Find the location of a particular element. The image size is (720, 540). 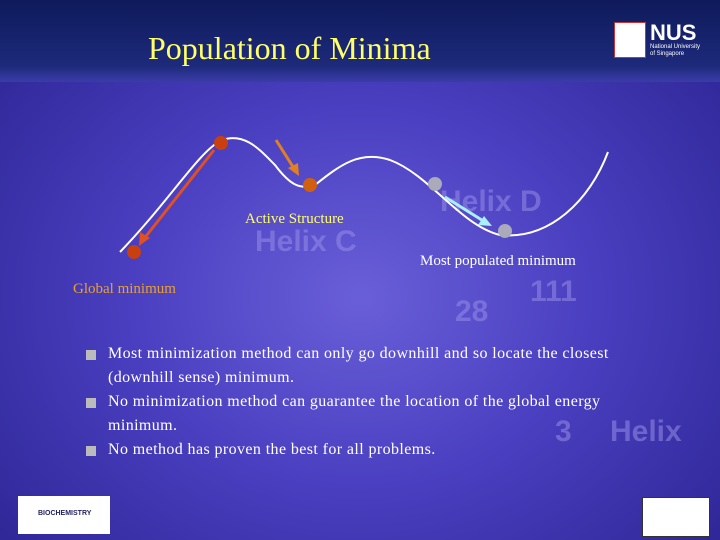

label: Global minimum is located at coordinates (124, 289).